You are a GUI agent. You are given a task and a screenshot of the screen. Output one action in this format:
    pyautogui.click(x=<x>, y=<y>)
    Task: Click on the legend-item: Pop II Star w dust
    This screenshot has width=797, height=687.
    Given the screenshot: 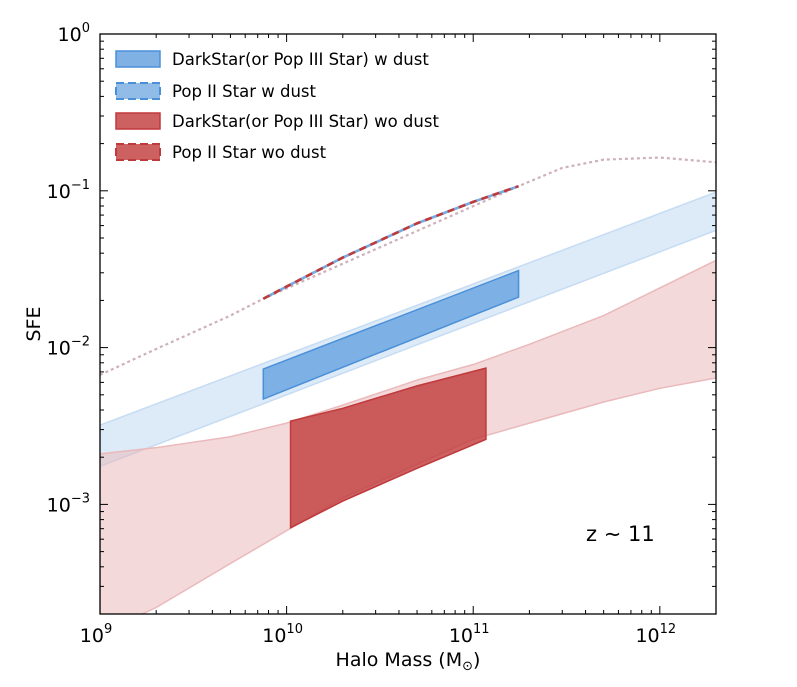 What is the action you would take?
    pyautogui.click(x=216, y=91)
    